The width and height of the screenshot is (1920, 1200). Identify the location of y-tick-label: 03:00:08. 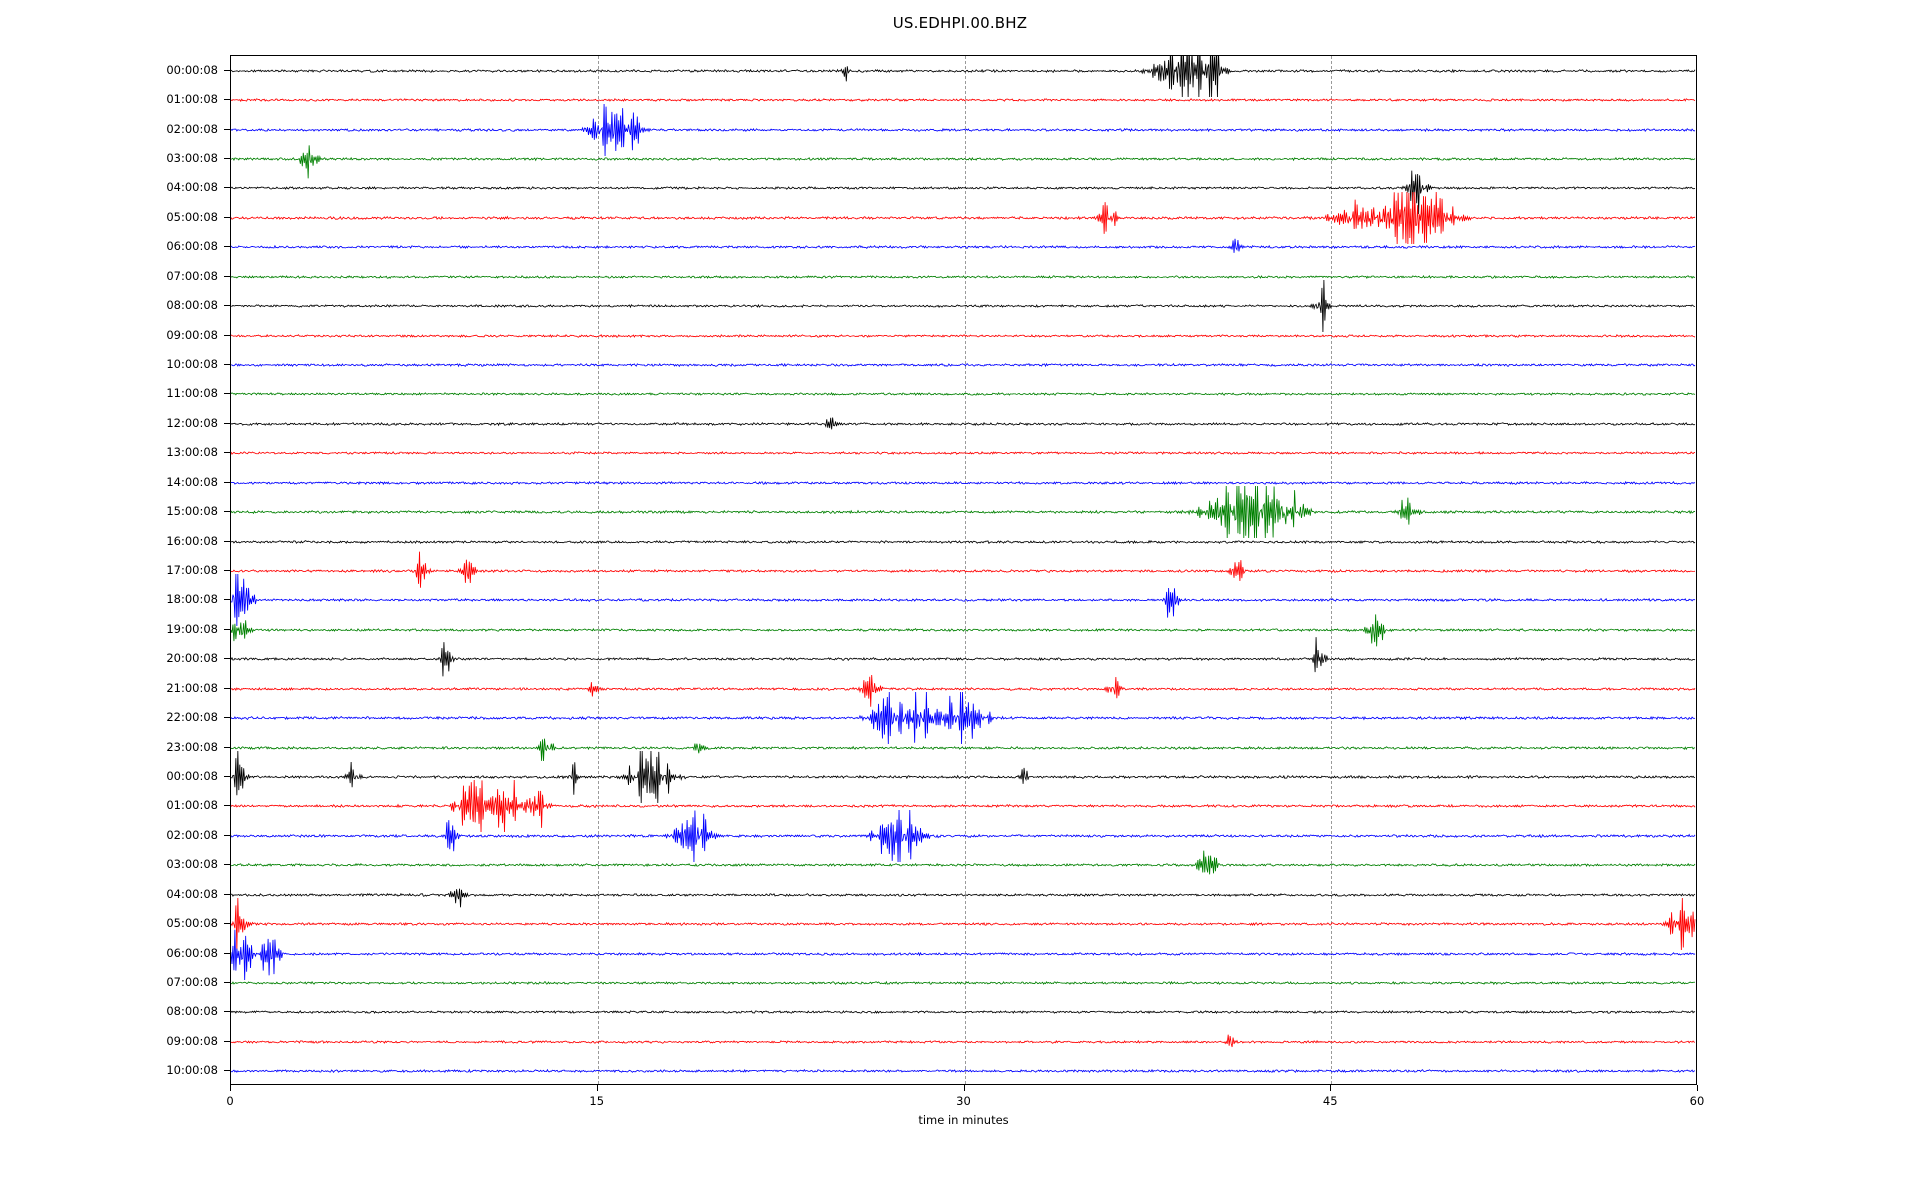
(192, 864).